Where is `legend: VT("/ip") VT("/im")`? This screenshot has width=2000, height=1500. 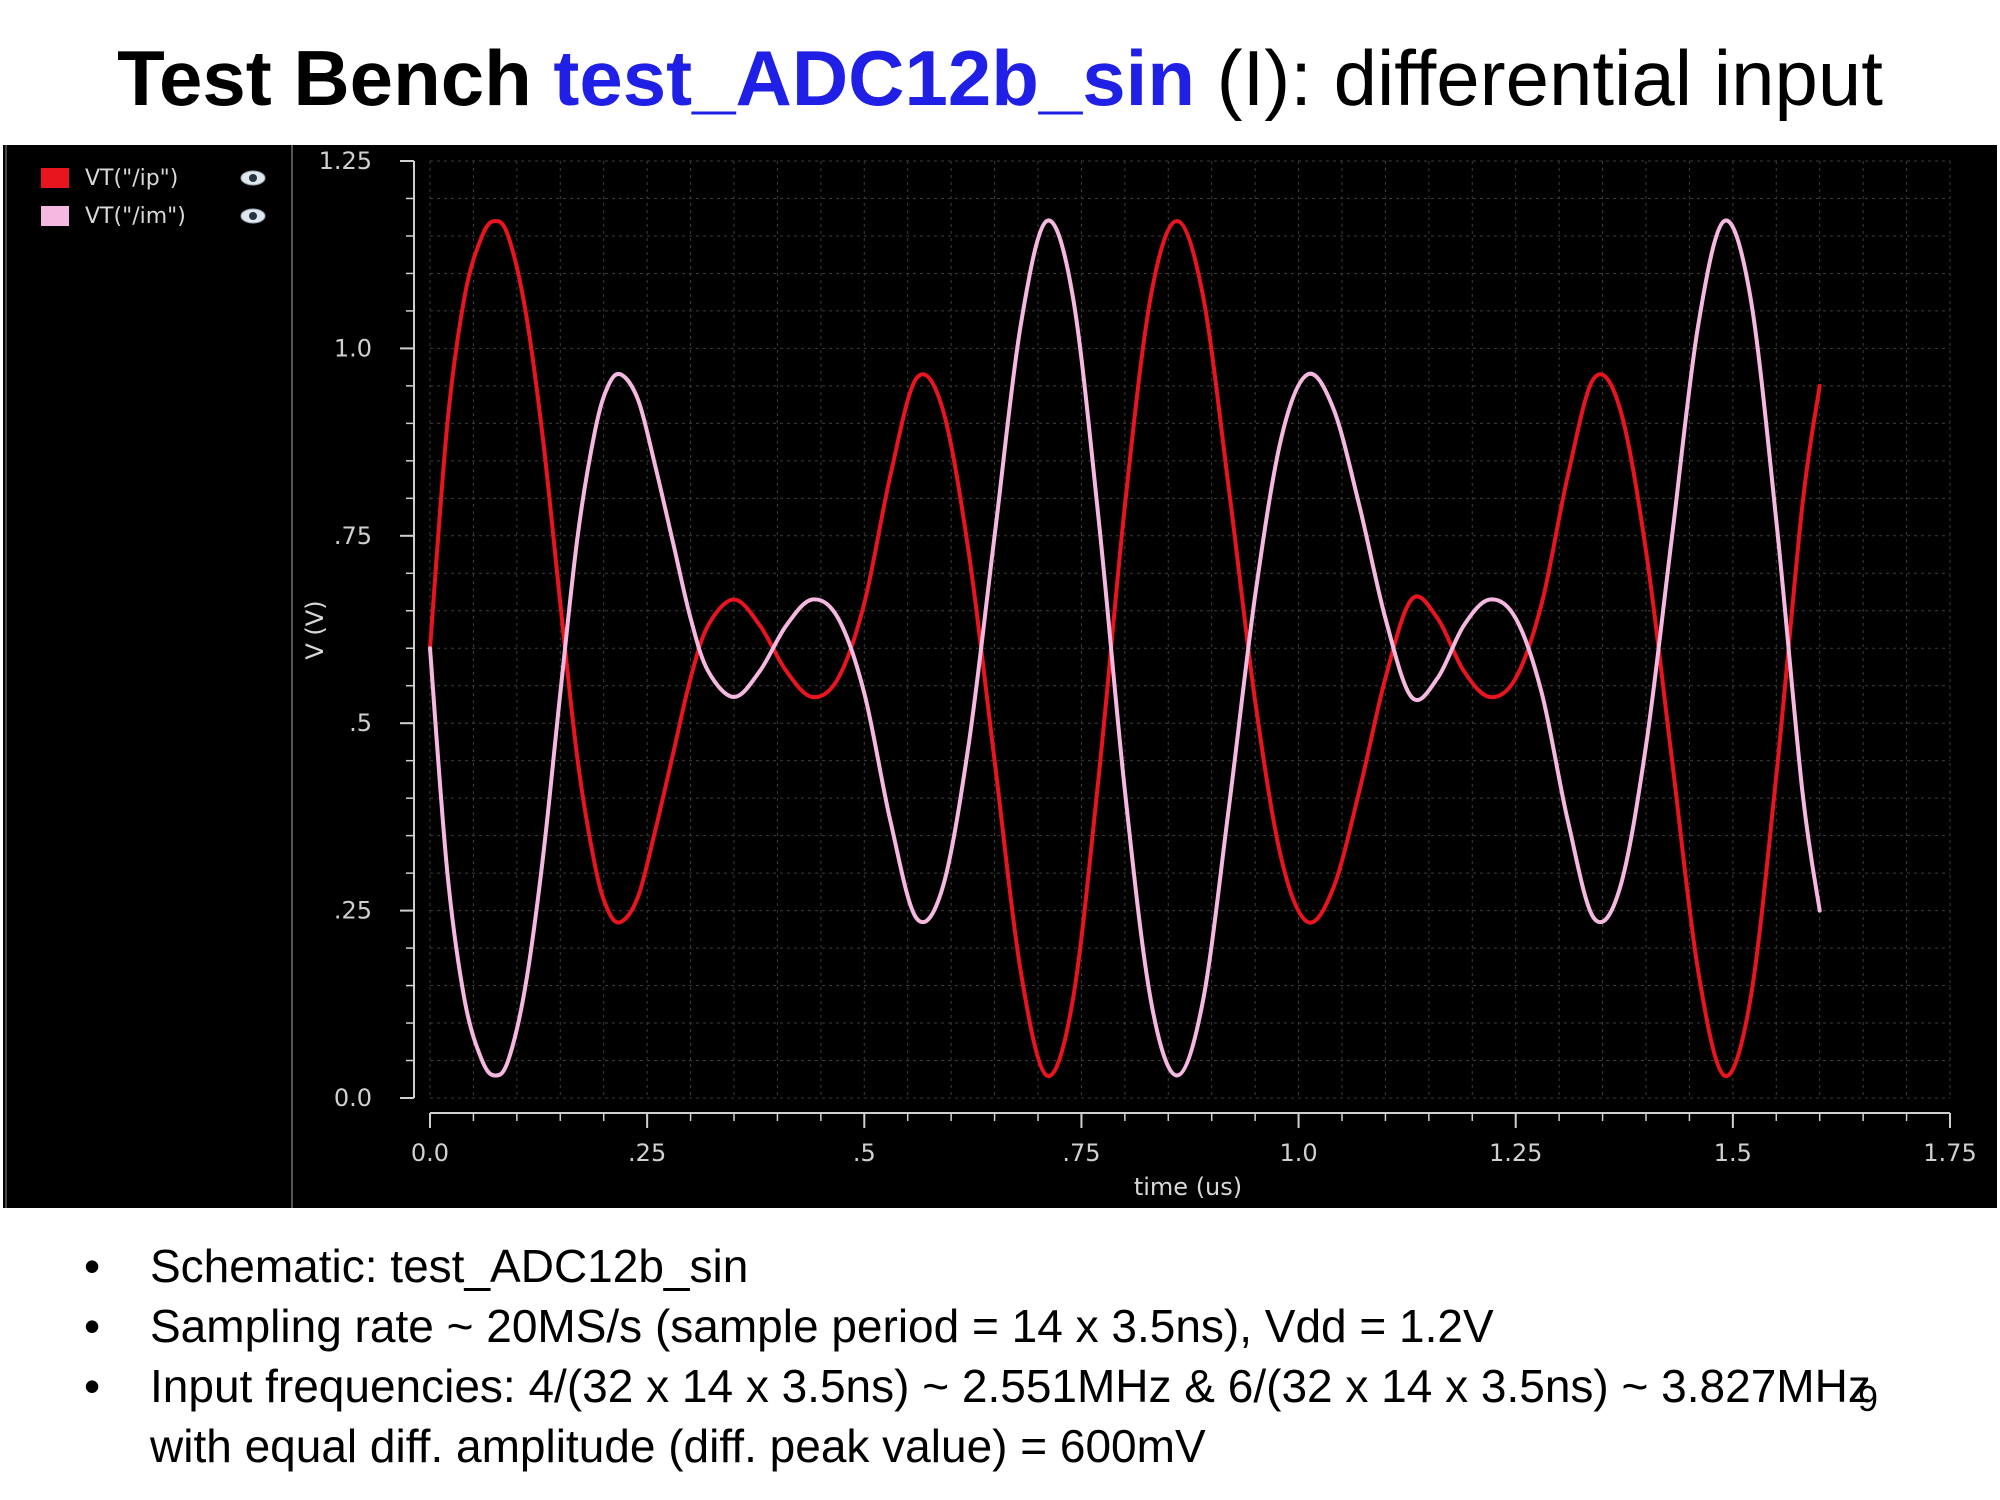 legend: VT("/ip") VT("/im") is located at coordinates (153, 197).